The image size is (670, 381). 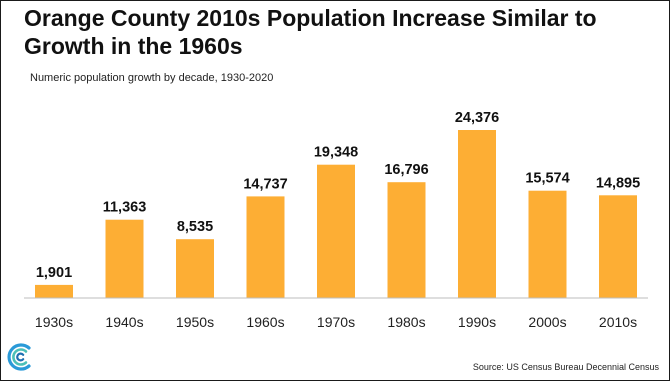 What do you see at coordinates (54, 291) in the screenshot?
I see `bar-1930s` at bounding box center [54, 291].